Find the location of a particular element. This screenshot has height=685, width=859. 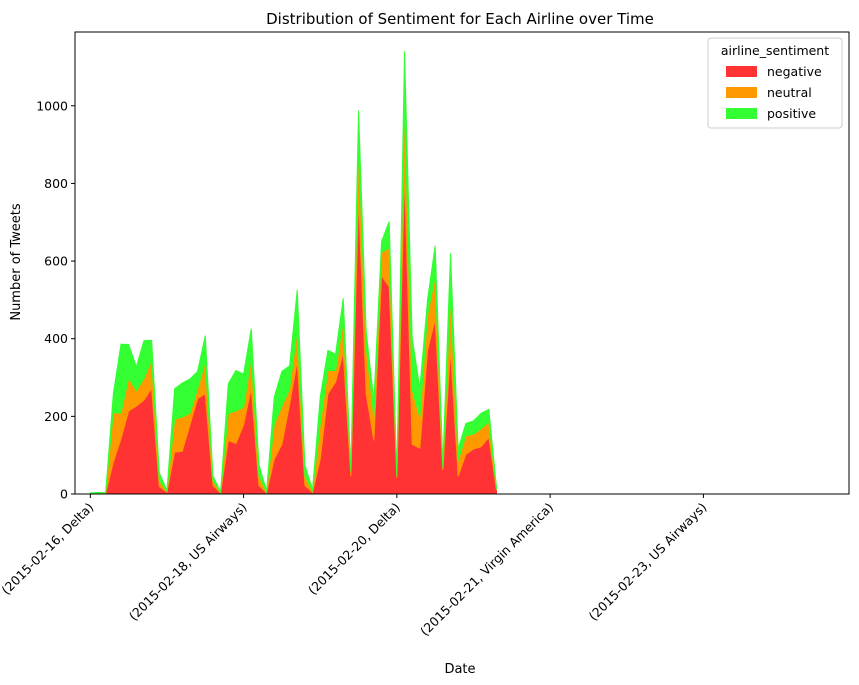

legend-swatch-negative is located at coordinates (741, 71).